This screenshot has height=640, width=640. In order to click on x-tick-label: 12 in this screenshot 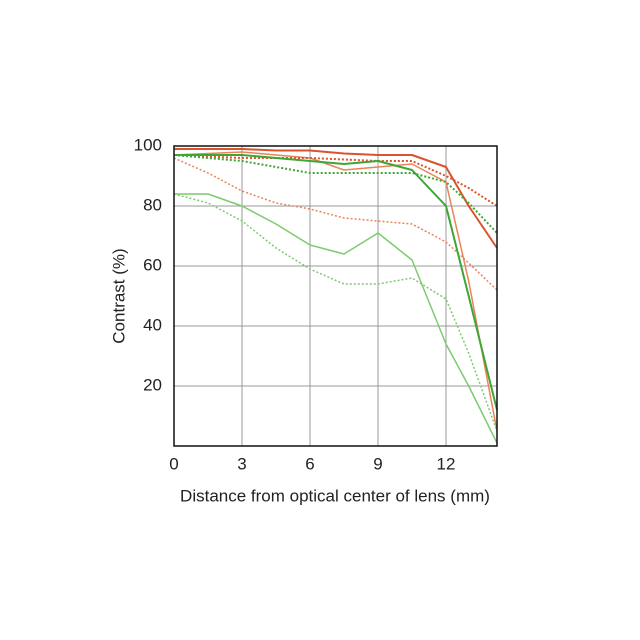, I will do `click(446, 463)`.